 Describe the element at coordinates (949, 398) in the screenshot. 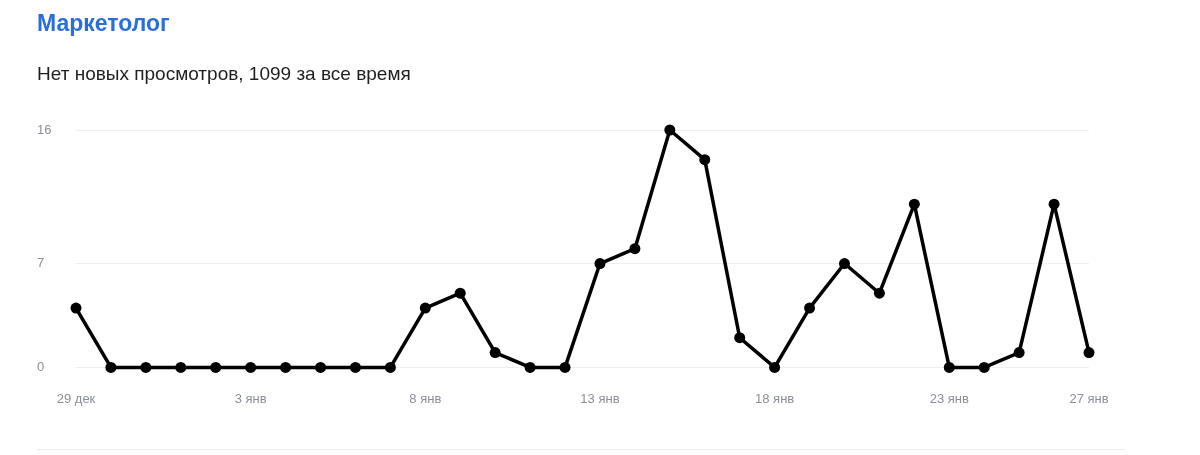

I see `x-tick-label: 23 янв` at that location.